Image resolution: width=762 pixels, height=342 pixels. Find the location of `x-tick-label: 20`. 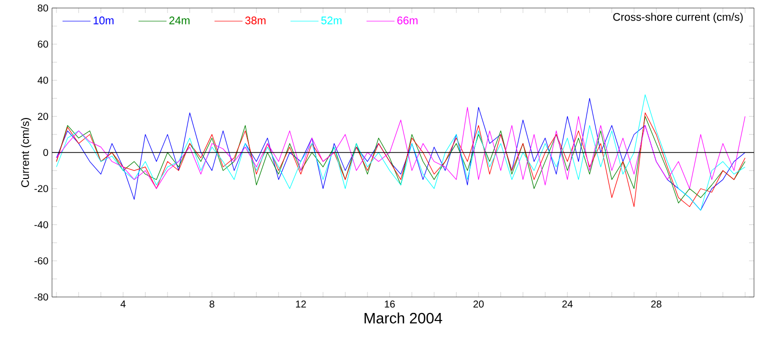

x-tick-label: 20 is located at coordinates (478, 304).